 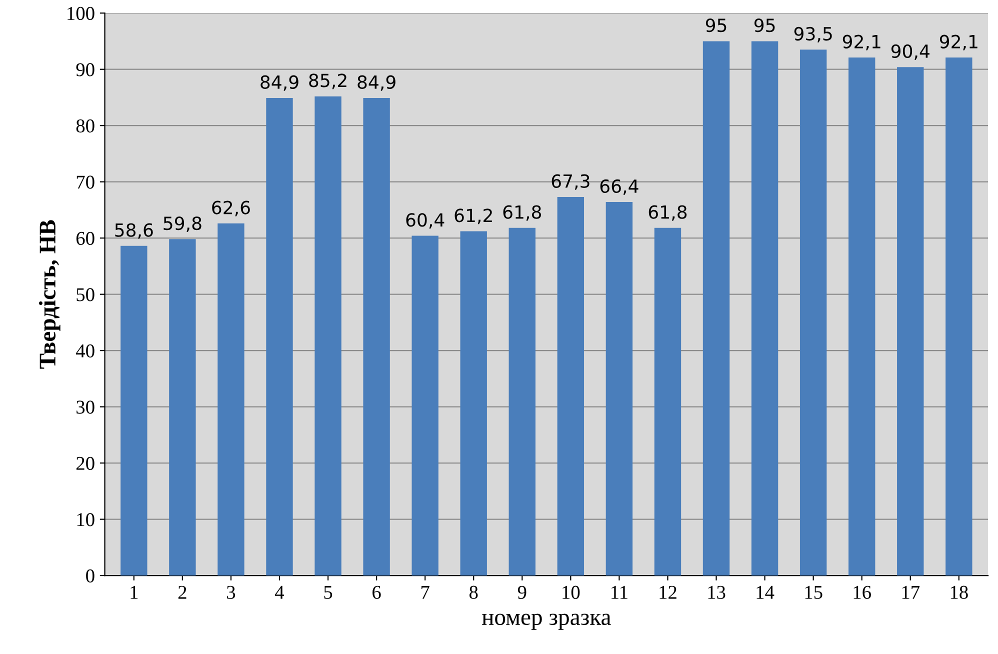 I want to click on y-tick-label: 80, so click(x=85, y=126).